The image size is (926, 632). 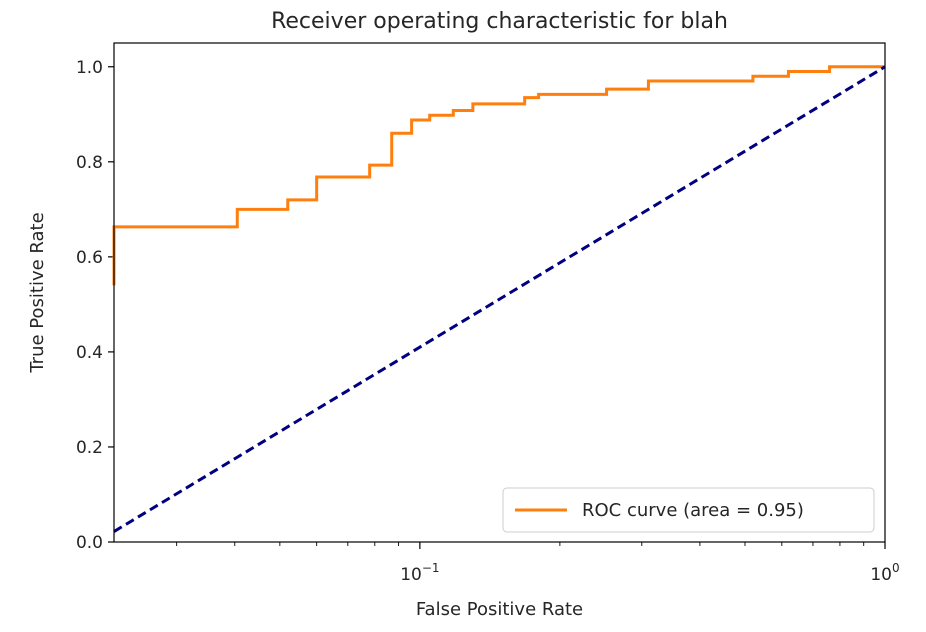 What do you see at coordinates (89, 258) in the screenshot?
I see `y-tick-label: 0.6` at bounding box center [89, 258].